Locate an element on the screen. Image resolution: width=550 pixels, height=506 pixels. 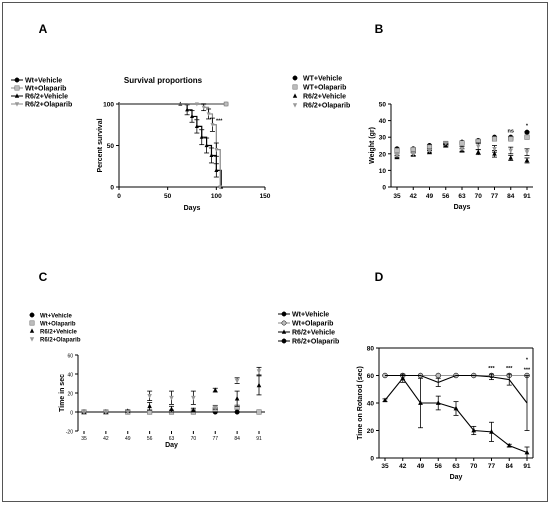
x-tick-label: 84 is located at coordinates (511, 196).